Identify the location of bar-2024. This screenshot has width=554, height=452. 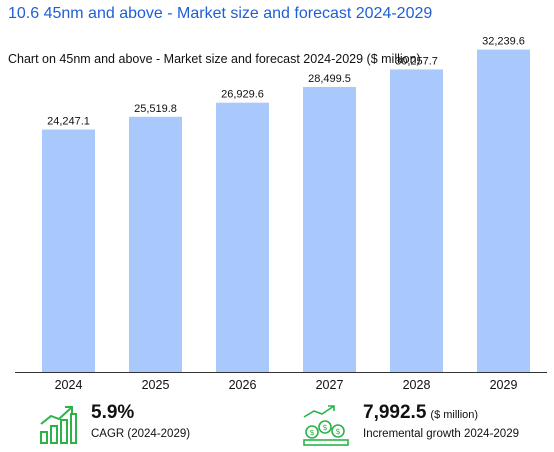
(68, 250).